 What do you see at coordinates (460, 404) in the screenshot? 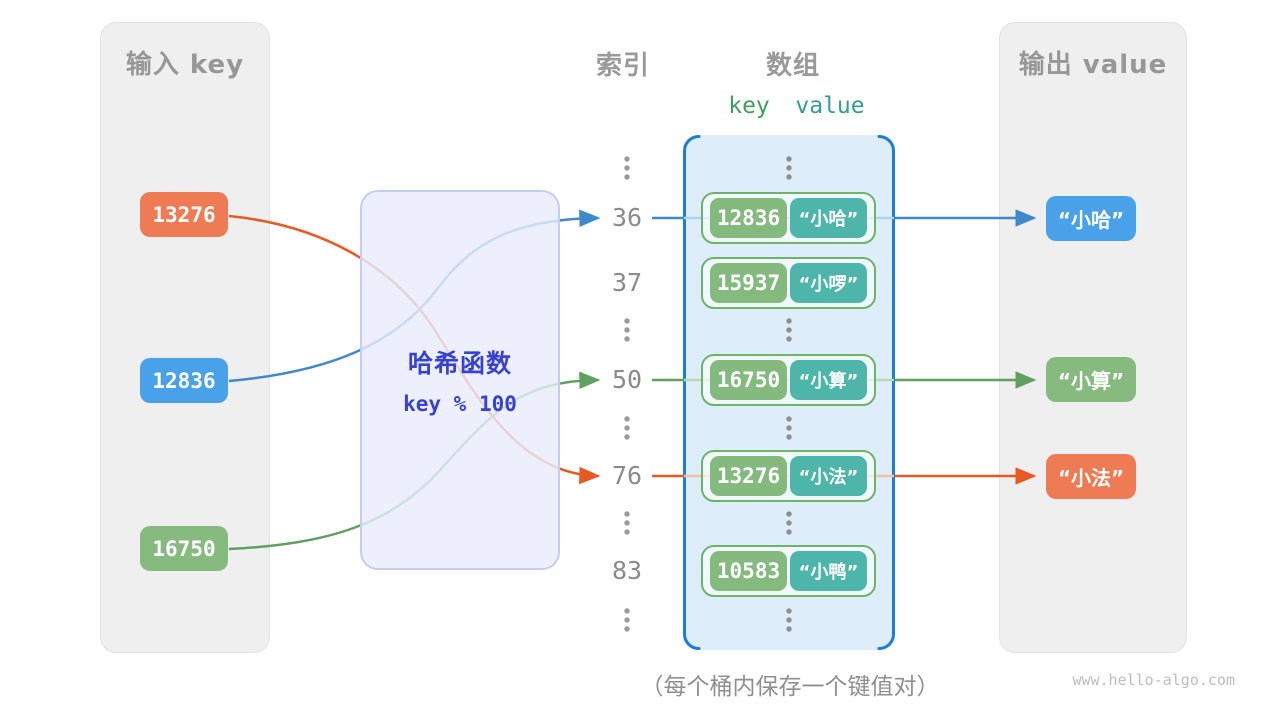
I see `hash-function-formula: key % 100` at bounding box center [460, 404].